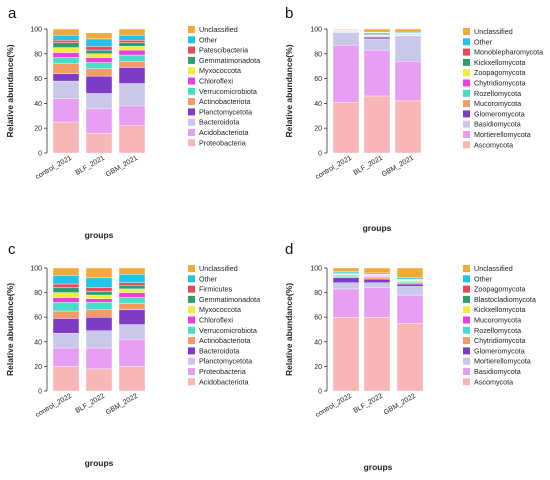 The image size is (550, 480). I want to click on y-tick-label: 60, so click(38, 318).